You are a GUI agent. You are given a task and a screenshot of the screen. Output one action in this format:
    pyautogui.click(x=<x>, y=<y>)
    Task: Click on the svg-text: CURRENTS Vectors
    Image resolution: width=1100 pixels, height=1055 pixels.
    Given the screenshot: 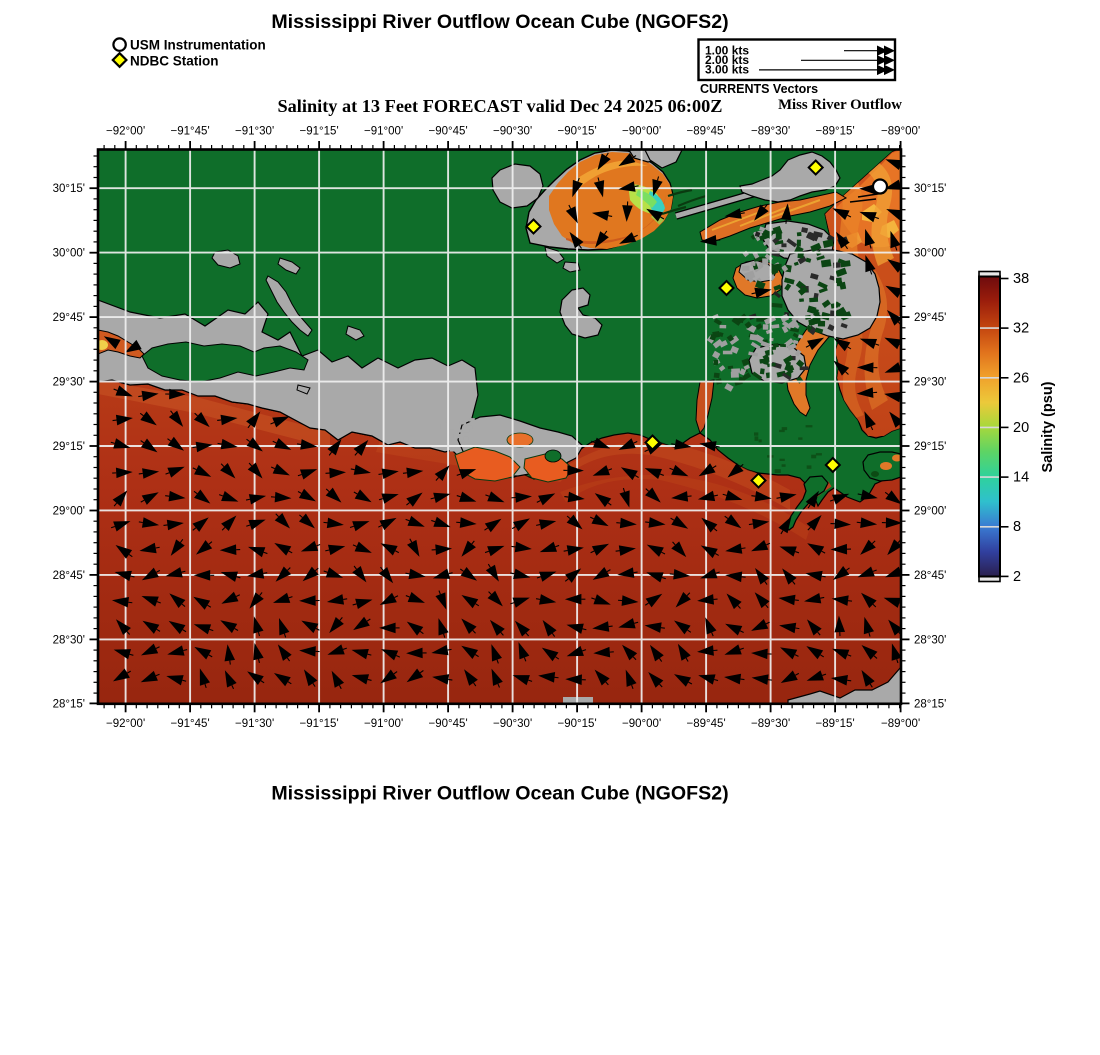 What is the action you would take?
    pyautogui.click(x=759, y=89)
    